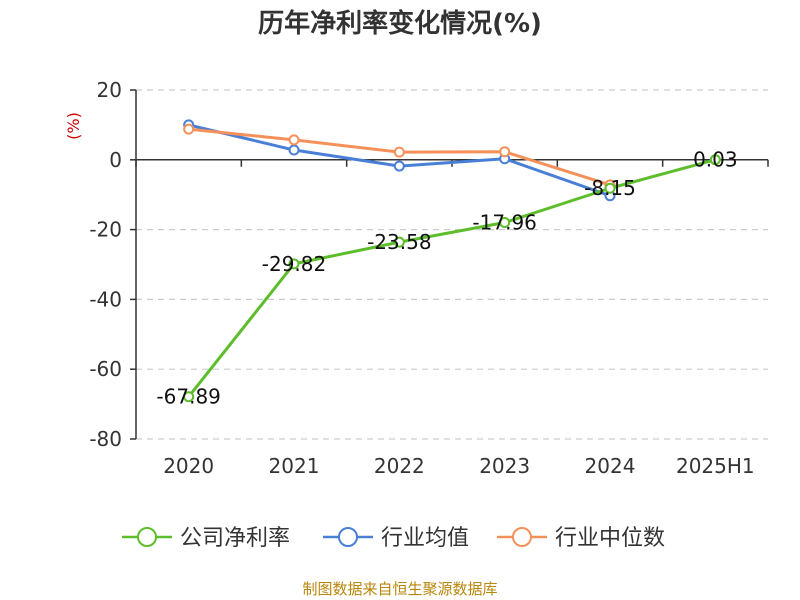  I want to click on legend: 公司净利率 行业均值 行业中位数, so click(393, 538).